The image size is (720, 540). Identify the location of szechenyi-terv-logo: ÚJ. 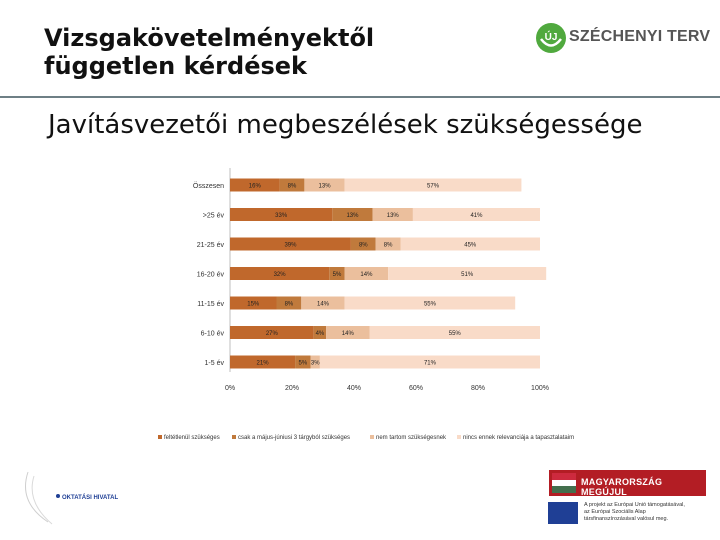
(551, 38).